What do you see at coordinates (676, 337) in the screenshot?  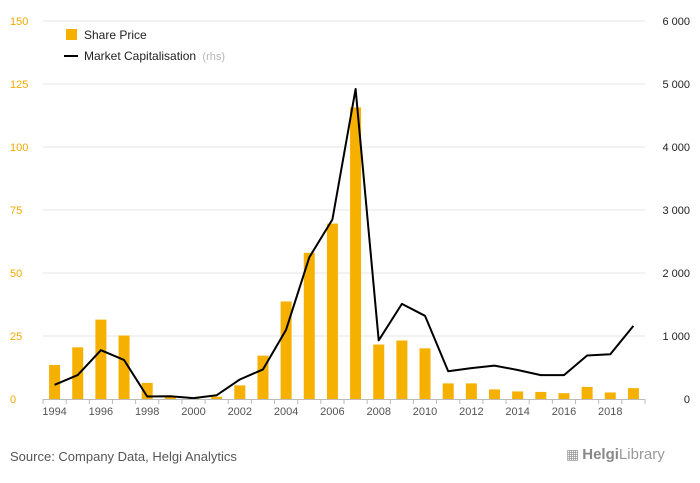 I see `right-tick-label: 1 000` at bounding box center [676, 337].